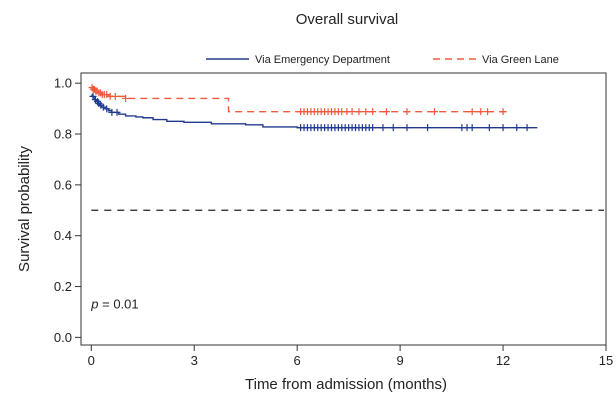  What do you see at coordinates (194, 360) in the screenshot?
I see `x-tick-label: 3` at bounding box center [194, 360].